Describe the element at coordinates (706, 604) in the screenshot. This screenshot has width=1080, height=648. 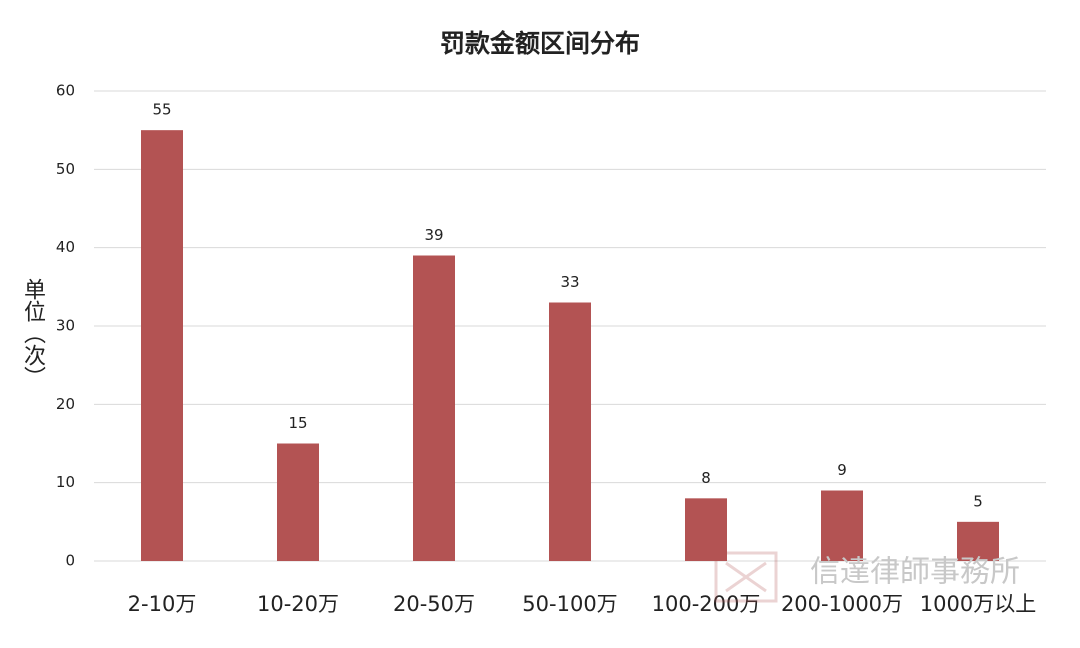
I see `x-tick-label: 100-200万` at that location.